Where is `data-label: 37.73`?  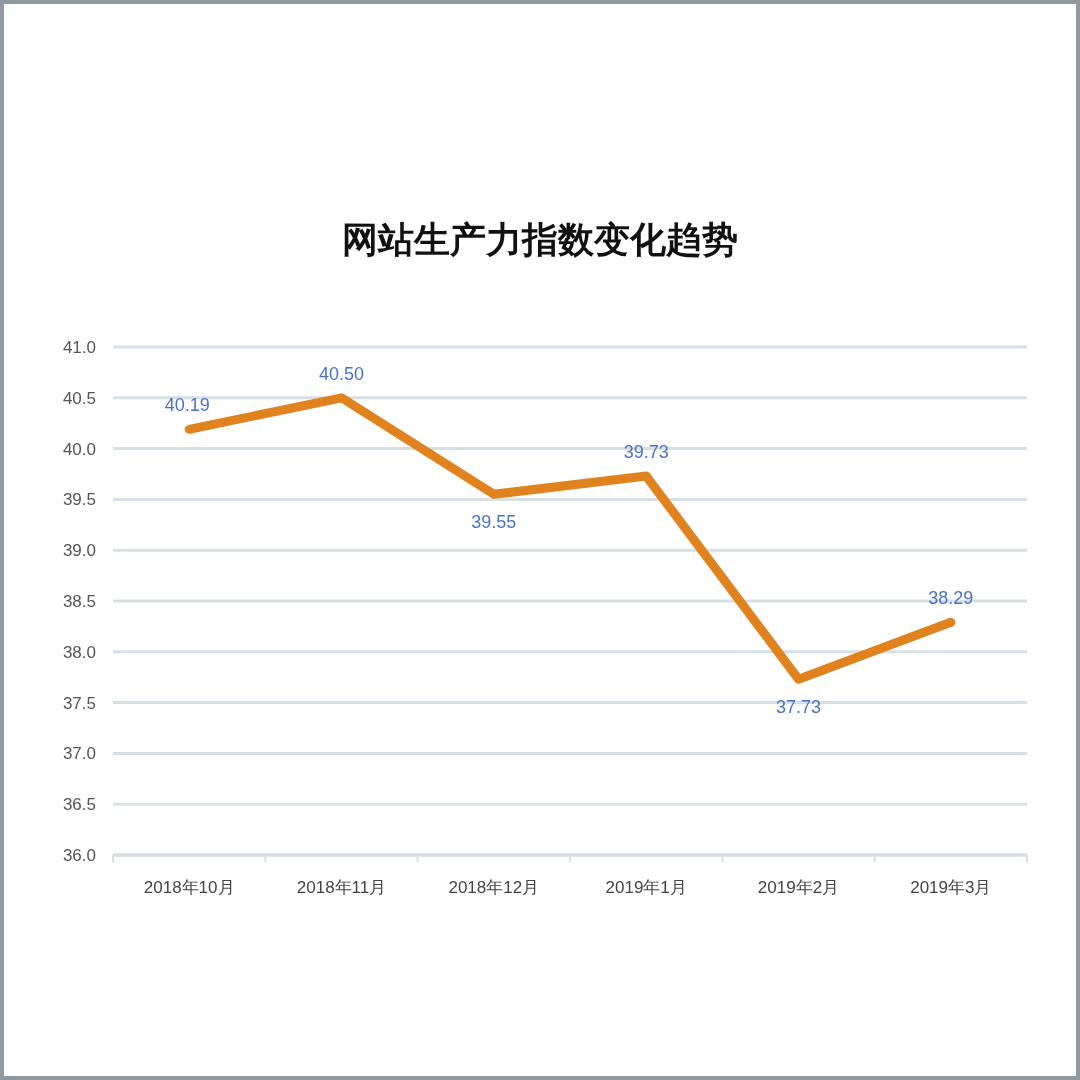
data-label: 37.73 is located at coordinates (798, 707).